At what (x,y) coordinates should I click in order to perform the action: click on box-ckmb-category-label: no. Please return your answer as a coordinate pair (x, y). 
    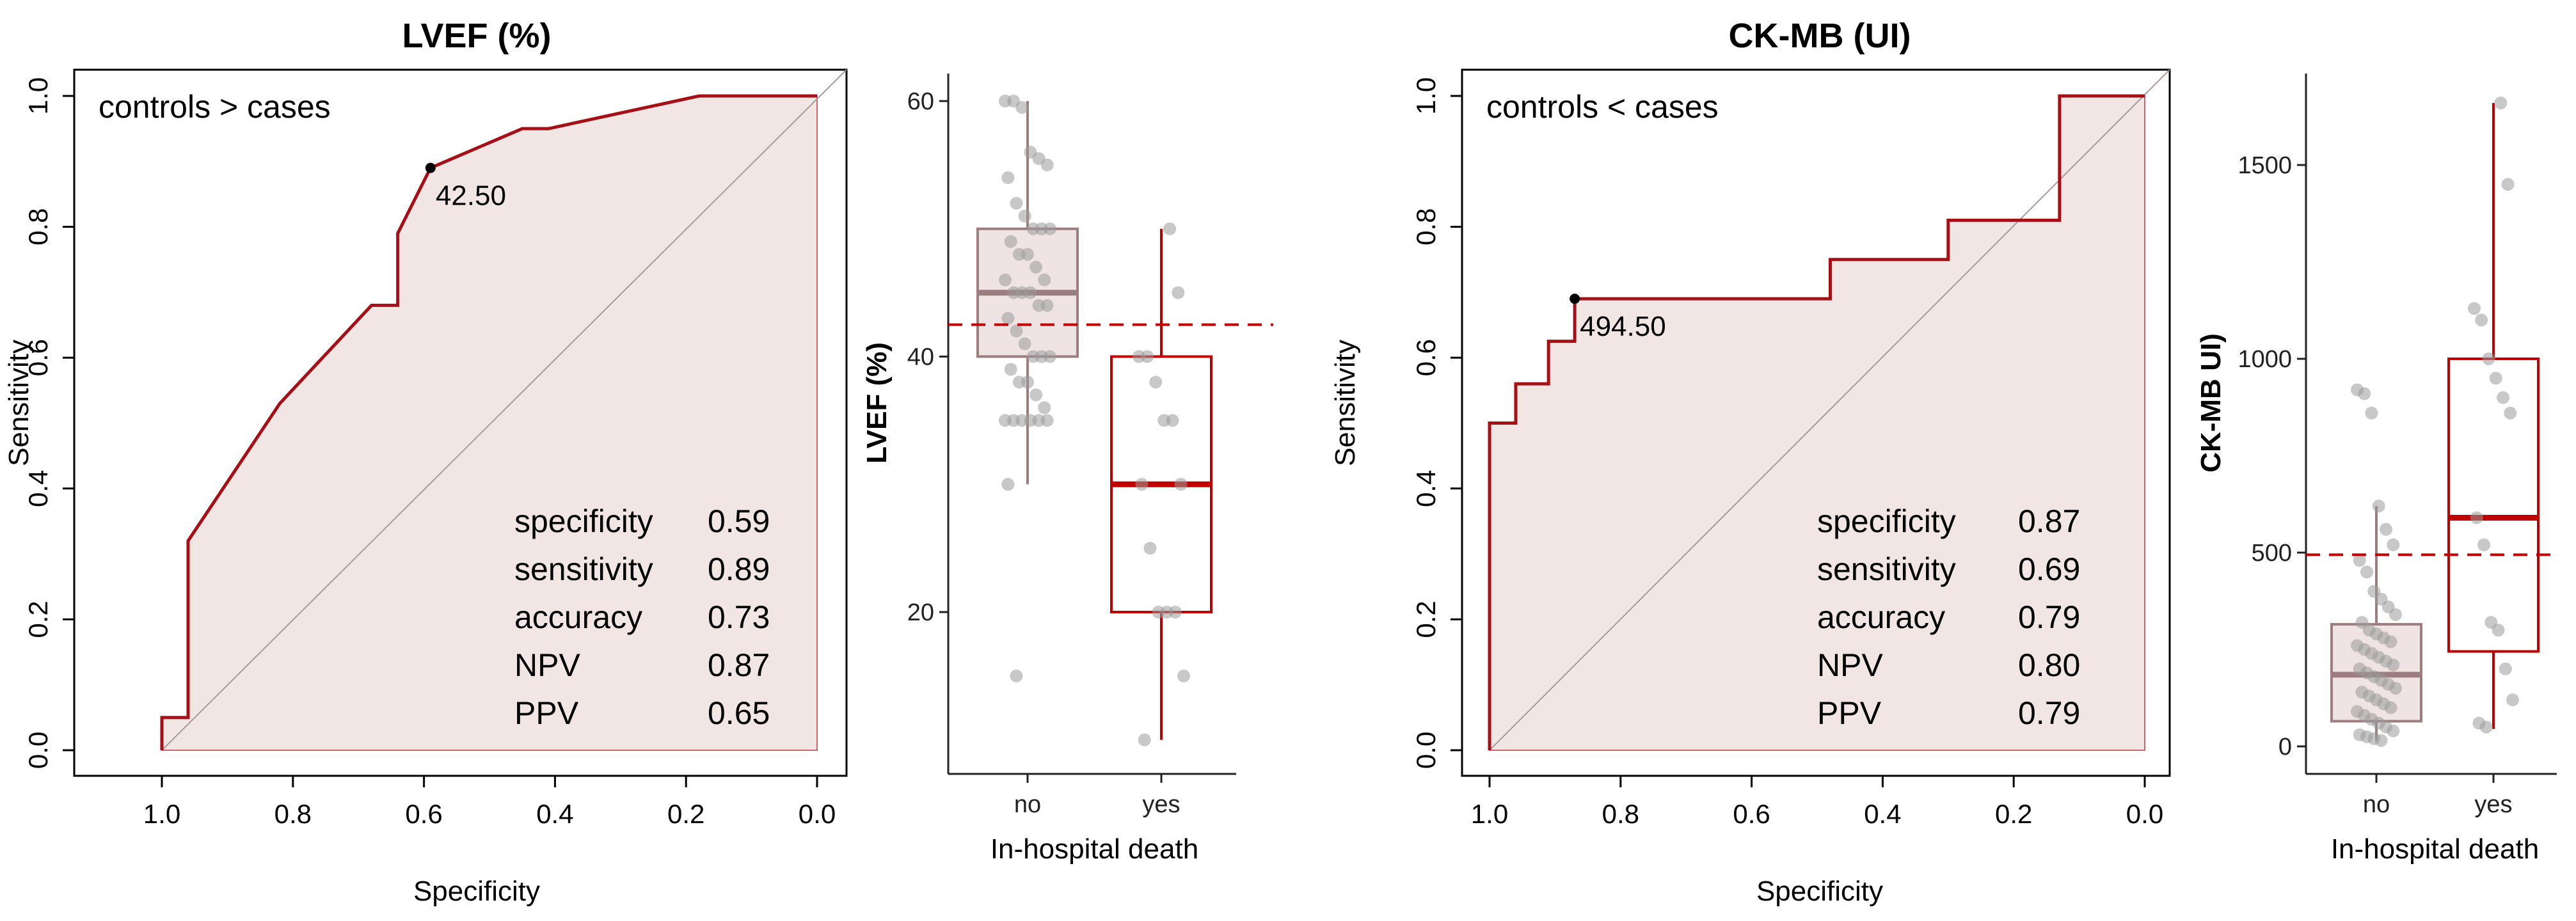
    Looking at the image, I should click on (2377, 804).